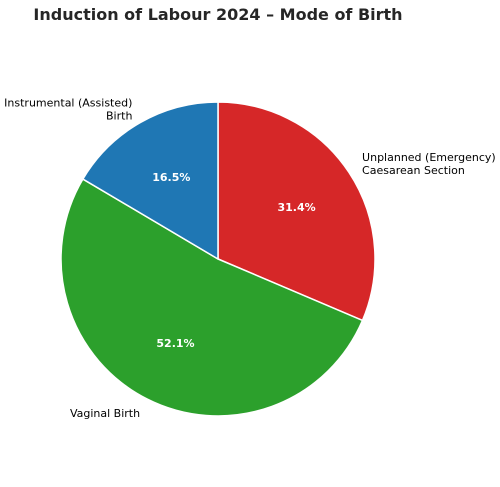  Describe the element at coordinates (175, 343) in the screenshot. I see `pie-pct-label-vaginal-birth: 52.1%` at that location.